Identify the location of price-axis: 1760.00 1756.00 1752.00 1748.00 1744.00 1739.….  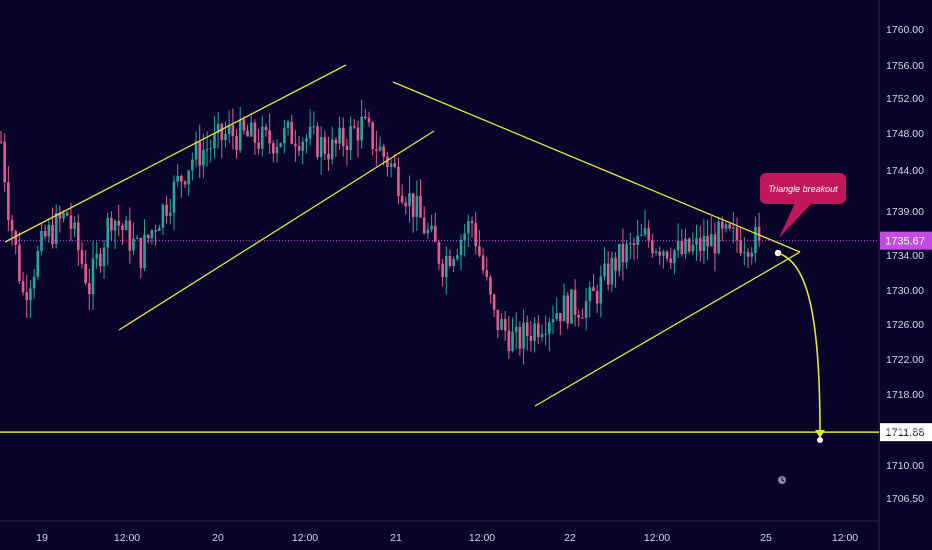
(905, 264).